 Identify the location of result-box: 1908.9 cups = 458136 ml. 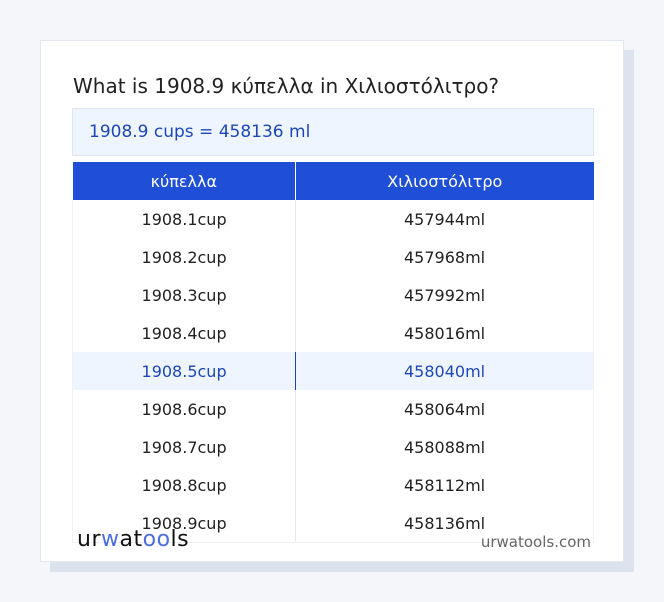
(333, 132).